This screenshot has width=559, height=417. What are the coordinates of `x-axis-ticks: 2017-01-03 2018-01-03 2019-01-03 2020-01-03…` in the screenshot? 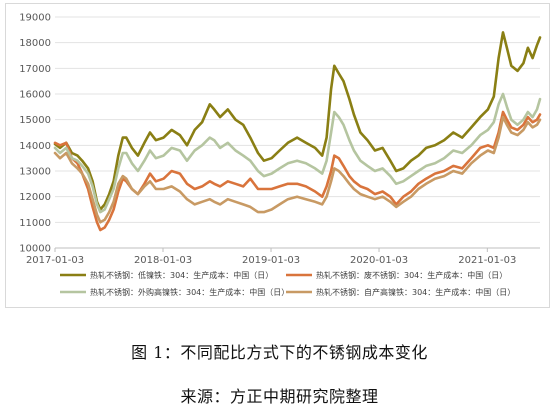 It's located at (271, 257).